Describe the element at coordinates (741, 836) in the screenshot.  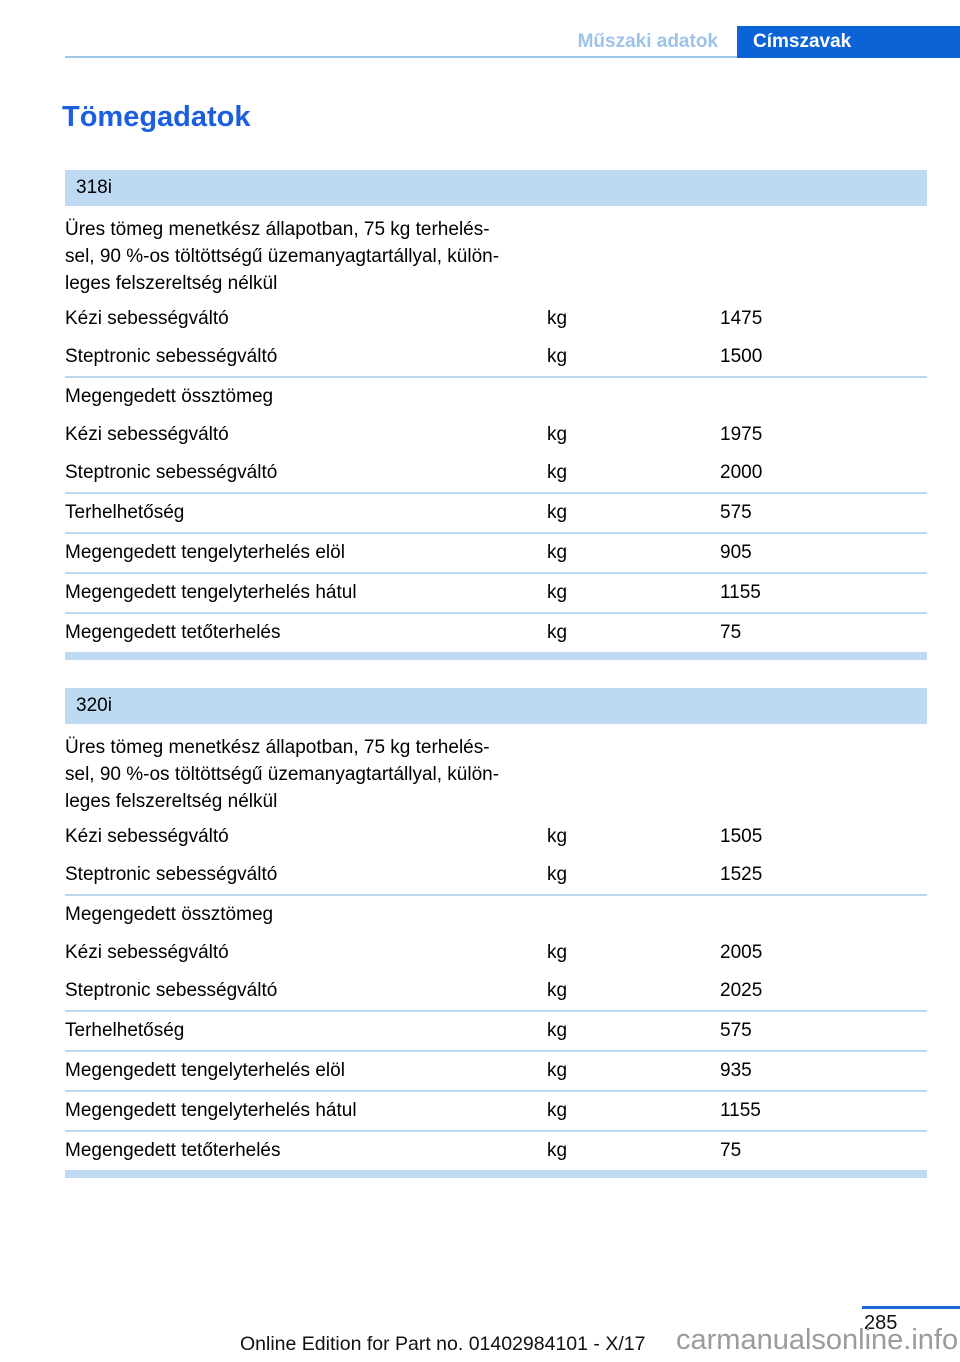
I see `row-value: 1505` at that location.